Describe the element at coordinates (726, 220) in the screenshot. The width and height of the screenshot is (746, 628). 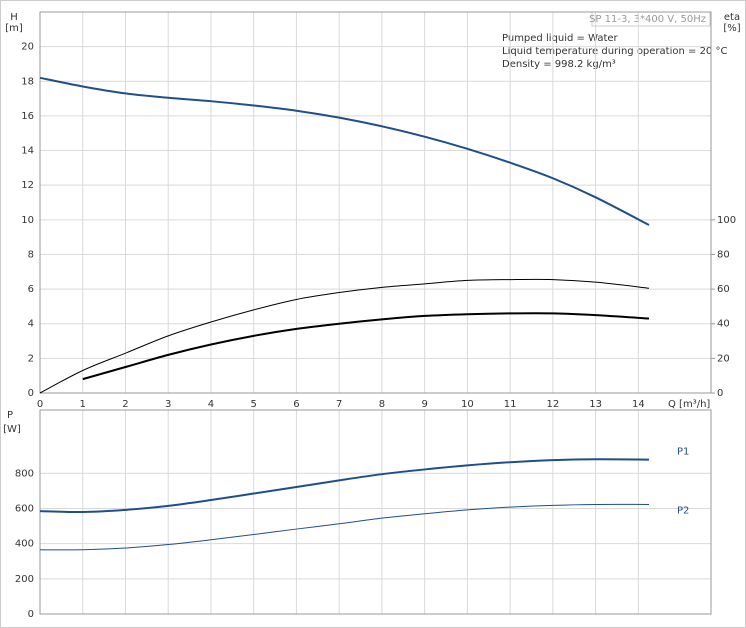
I see `y2-tick-label: 100` at that location.